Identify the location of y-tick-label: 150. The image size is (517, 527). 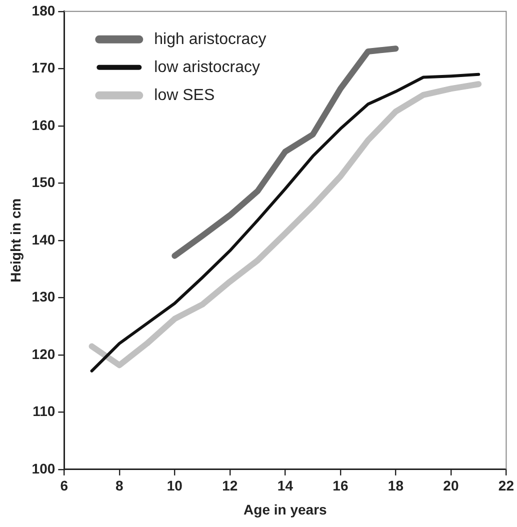
(44, 182).